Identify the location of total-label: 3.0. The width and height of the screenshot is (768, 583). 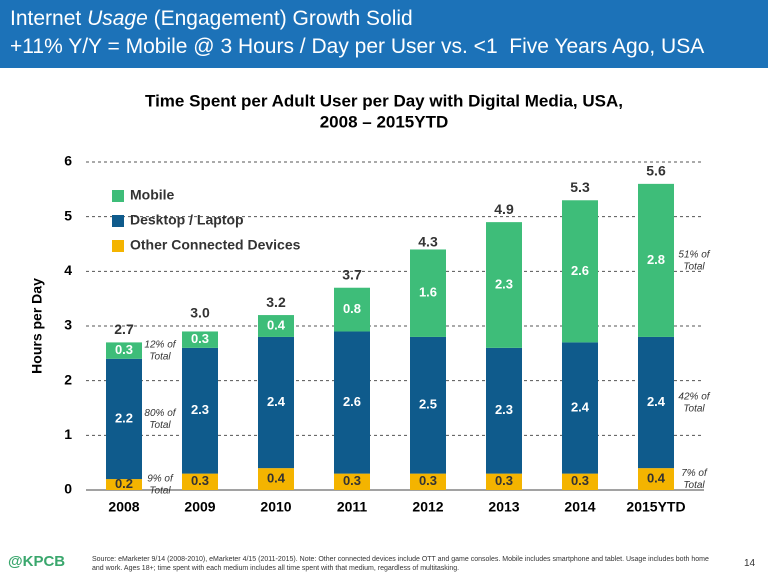
(200, 313).